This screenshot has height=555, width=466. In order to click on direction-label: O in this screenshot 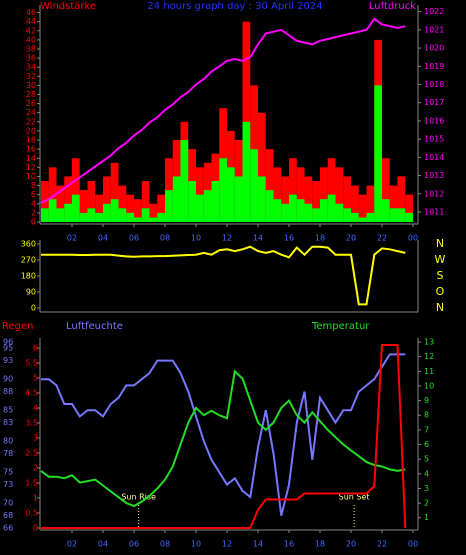, I will do `click(440, 291)`.